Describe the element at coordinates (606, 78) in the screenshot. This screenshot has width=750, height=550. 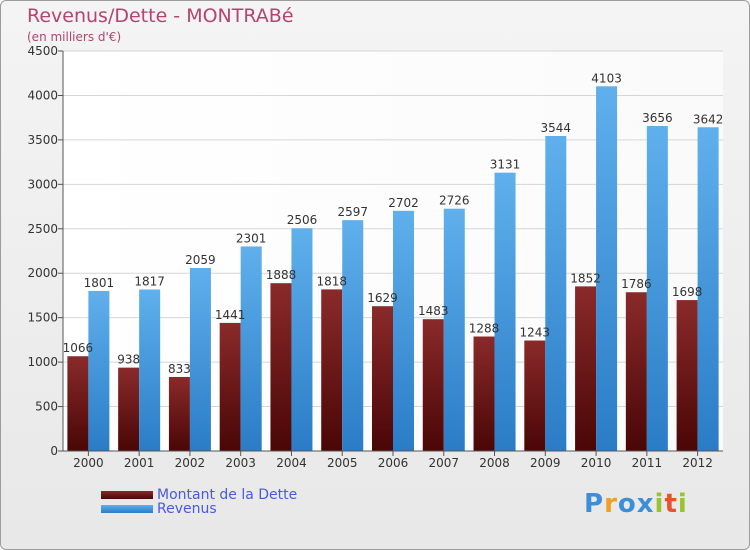
I see `data-label-revenue-2010: 4103` at that location.